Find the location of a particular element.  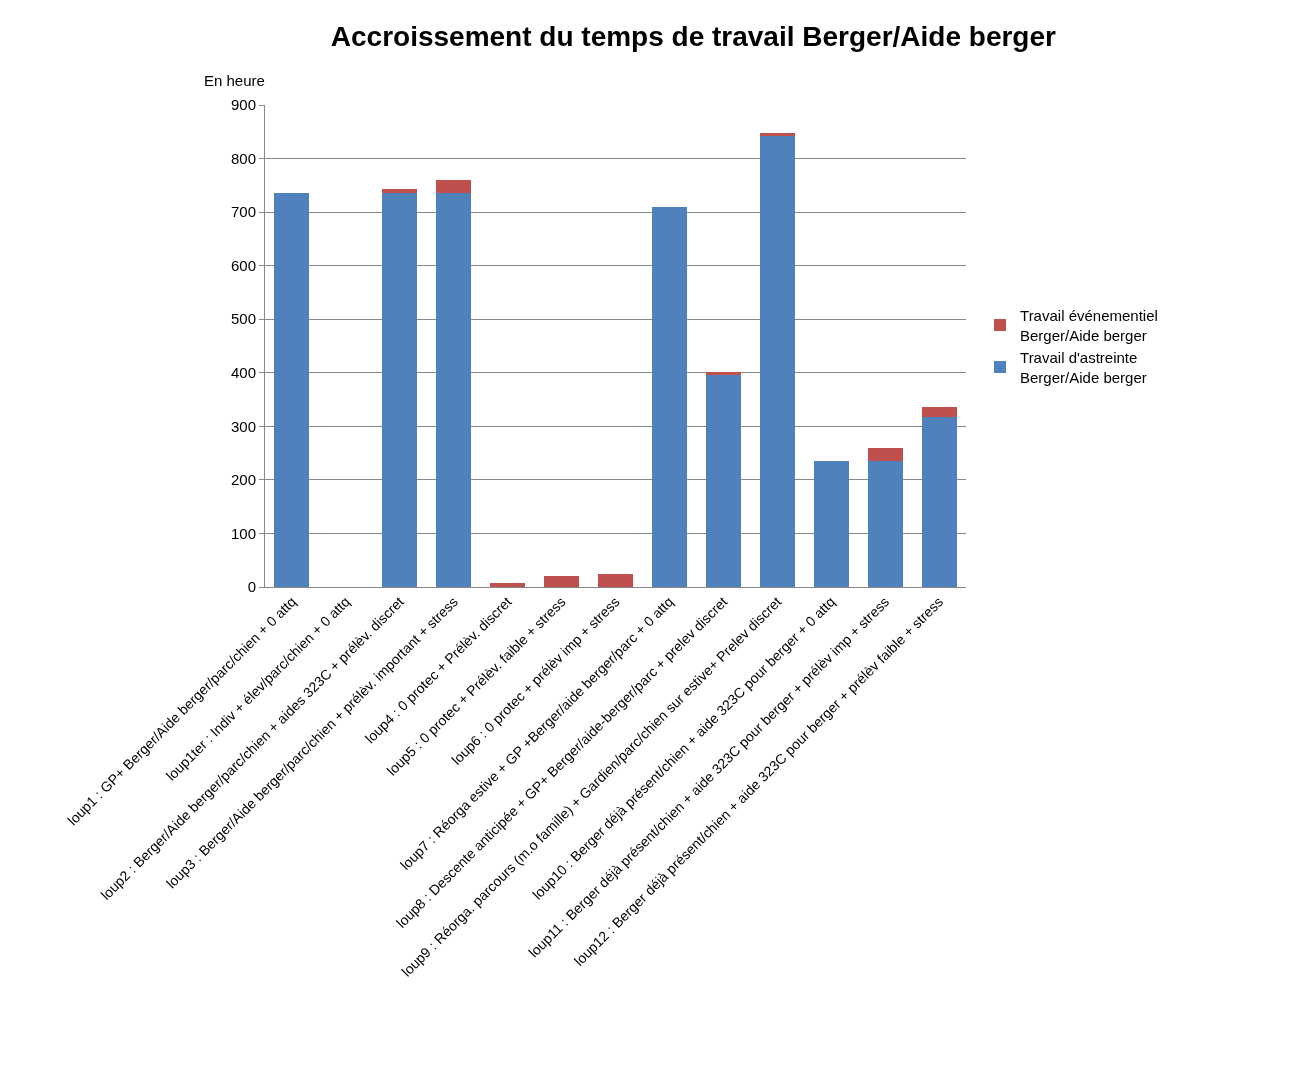

y-tick-label: 900 is located at coordinates (243, 105).